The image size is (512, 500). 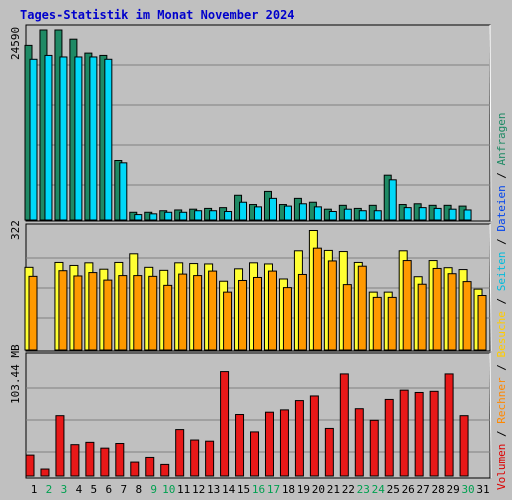 What do you see at coordinates (138, 489) in the screenshot?
I see `day-label: 8` at bounding box center [138, 489].